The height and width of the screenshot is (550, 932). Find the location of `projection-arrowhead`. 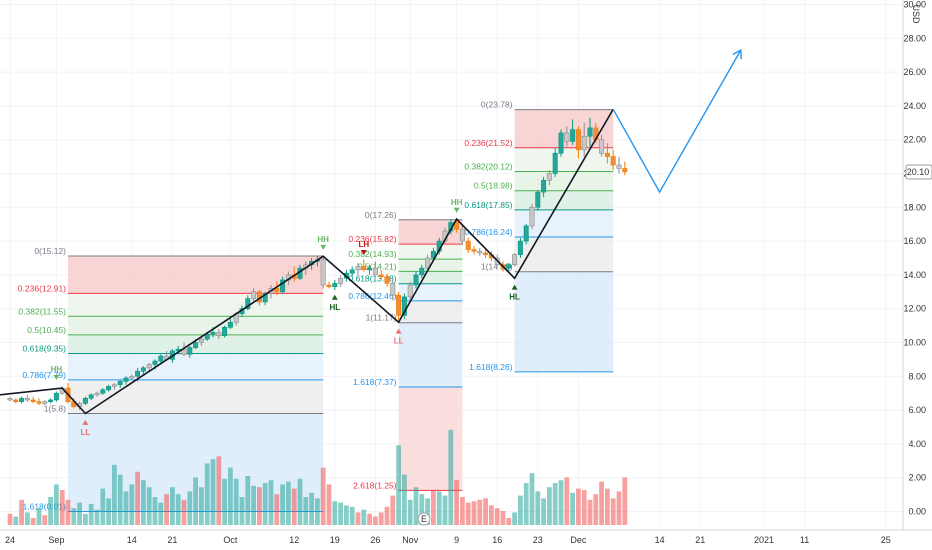

projection-arrowhead is located at coordinates (737, 54).